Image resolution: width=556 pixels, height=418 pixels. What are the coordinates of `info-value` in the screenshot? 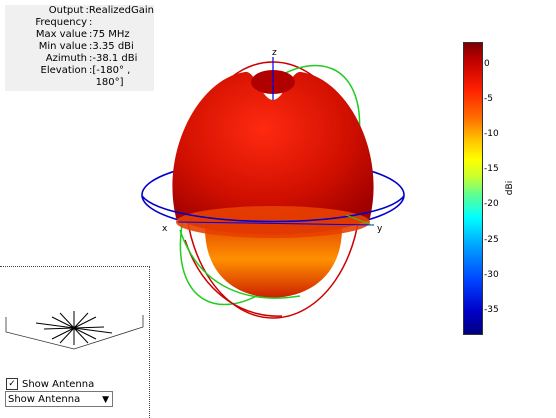 It's located at (123, 23).